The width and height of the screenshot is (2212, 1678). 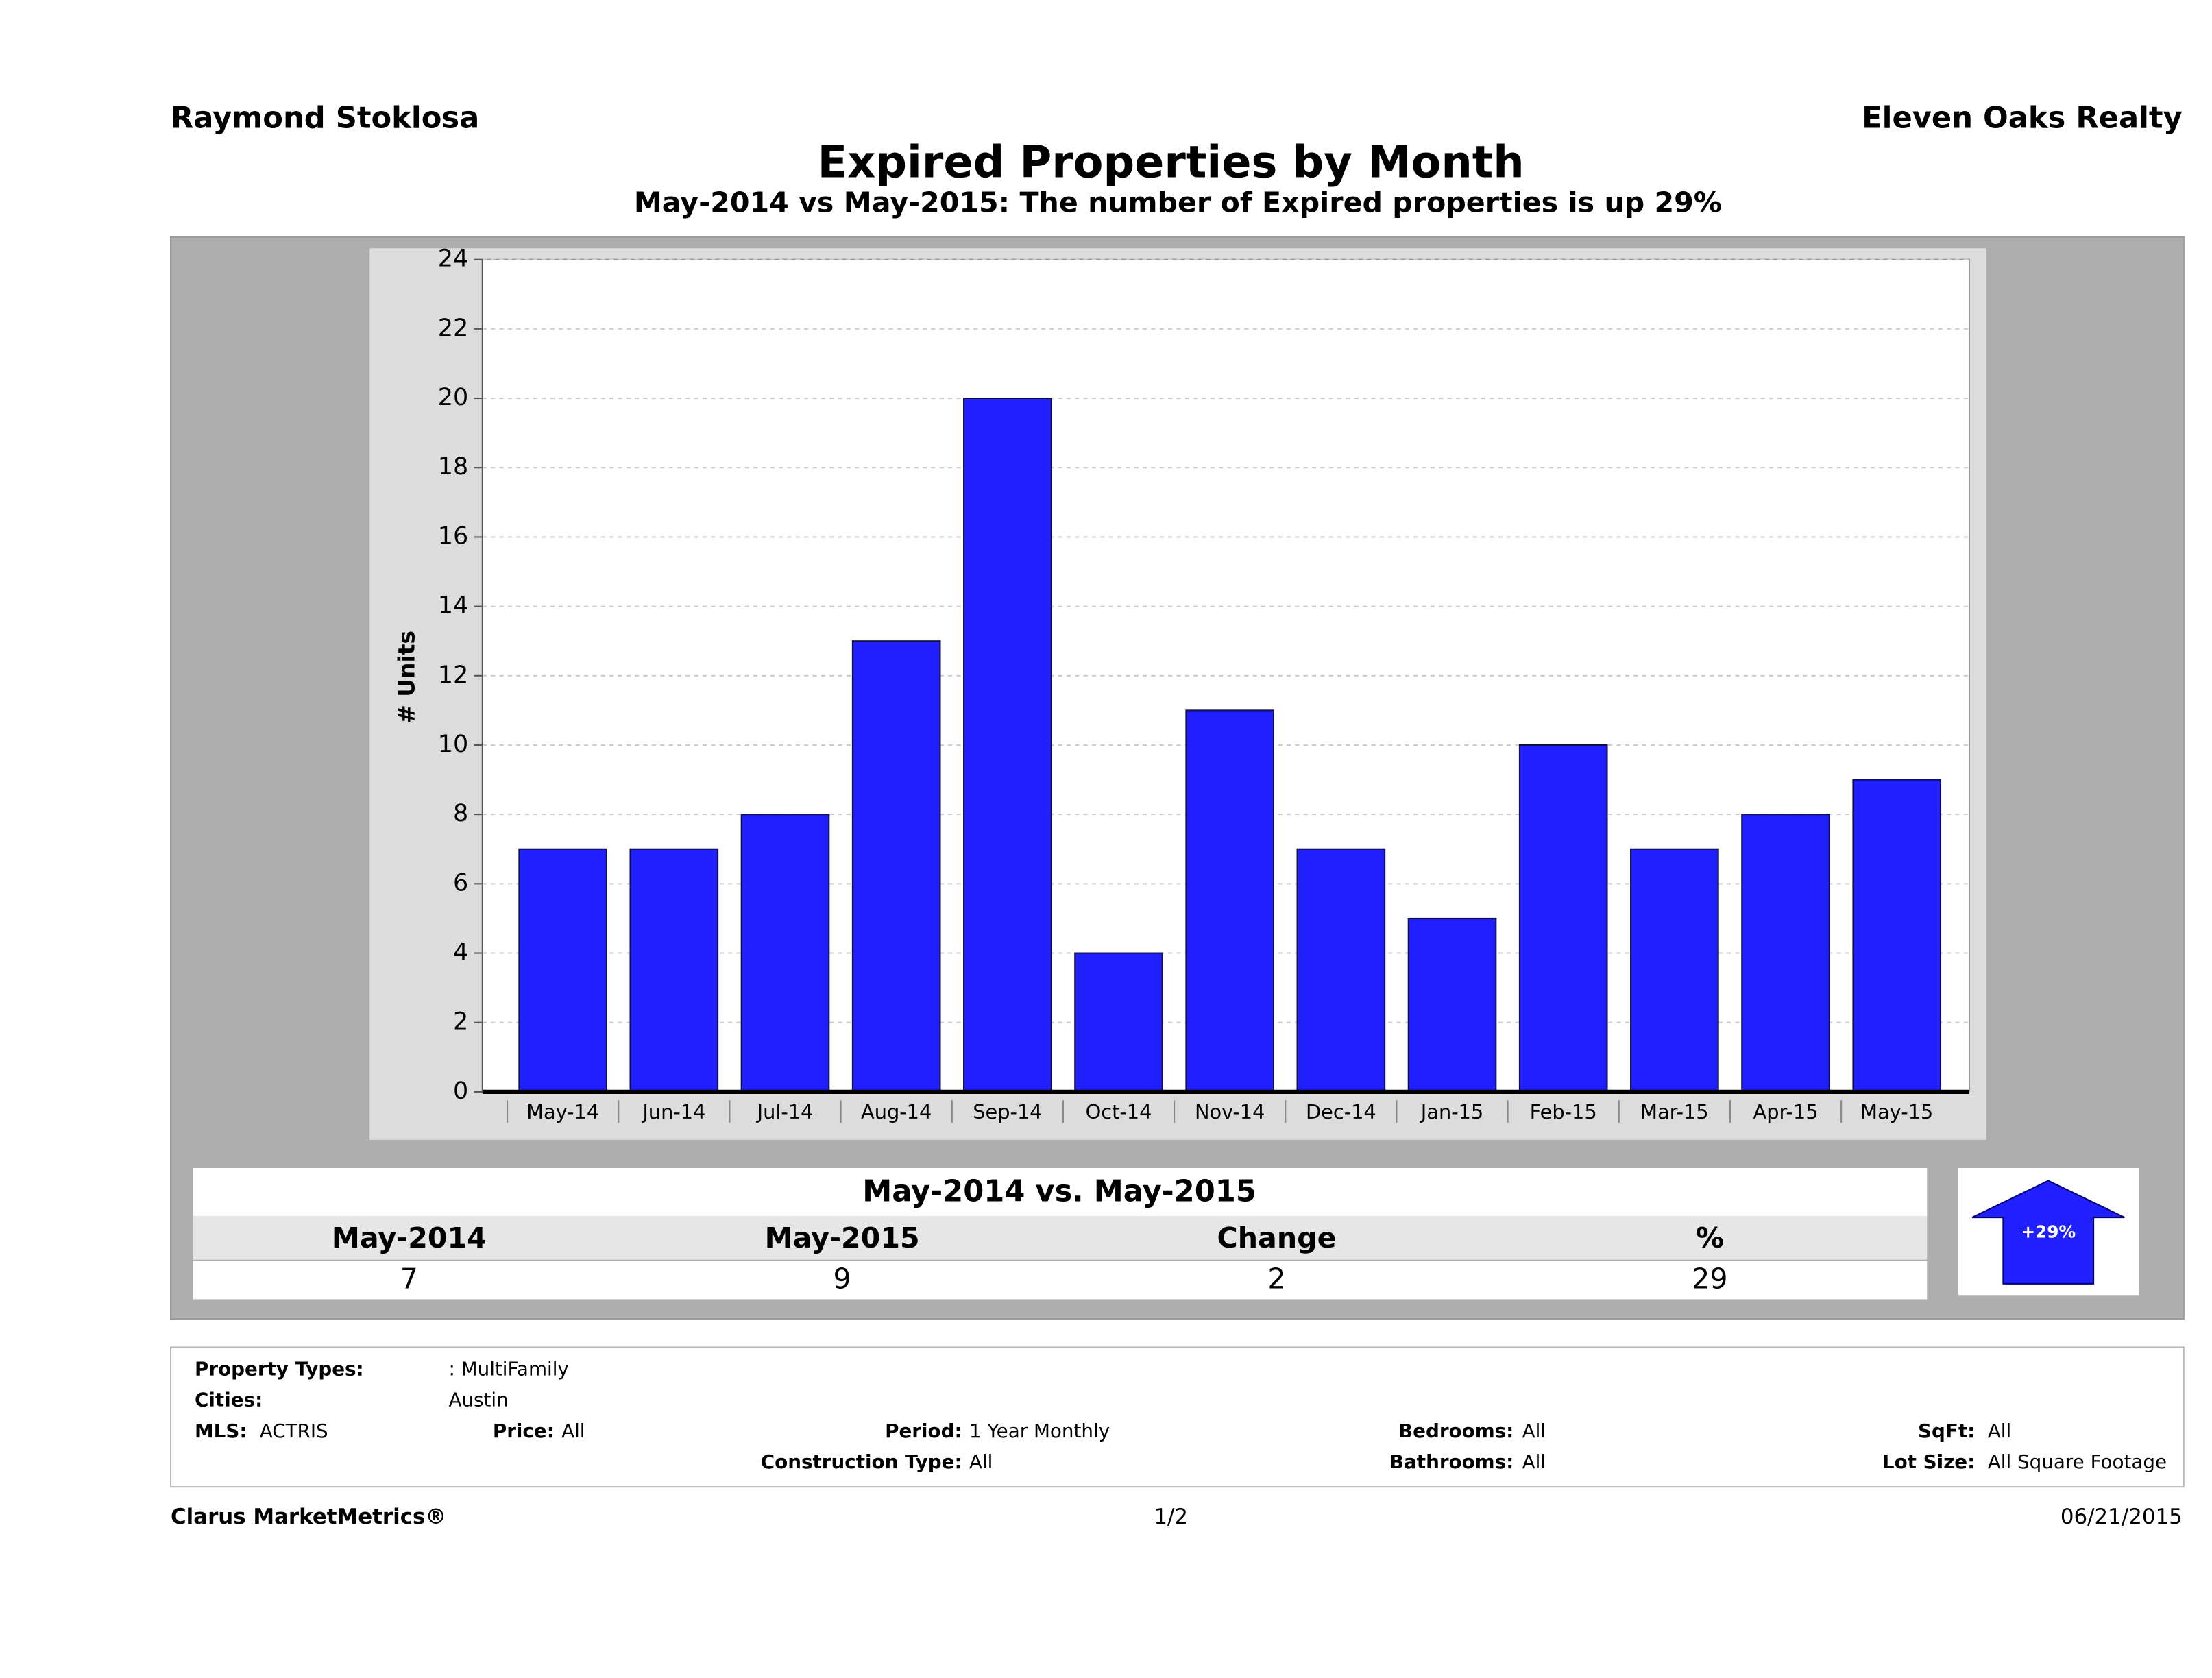 I want to click on detail-value: : MultiFamily, so click(x=508, y=1368).